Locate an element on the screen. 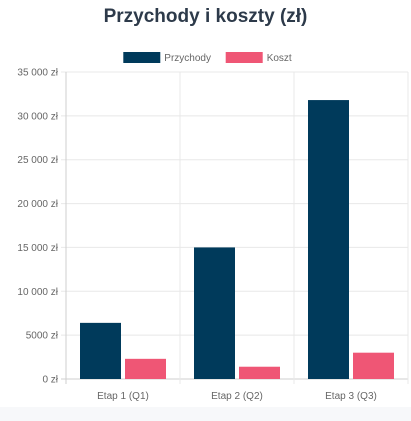 The image size is (411, 421). legend-label: Koszt is located at coordinates (279, 58).